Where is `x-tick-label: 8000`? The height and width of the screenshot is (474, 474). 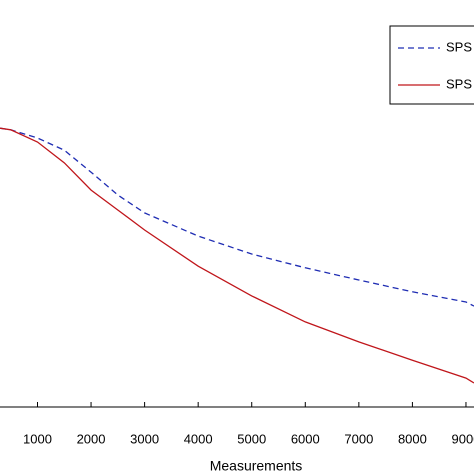
x-tick-label: 8000 is located at coordinates (412, 438).